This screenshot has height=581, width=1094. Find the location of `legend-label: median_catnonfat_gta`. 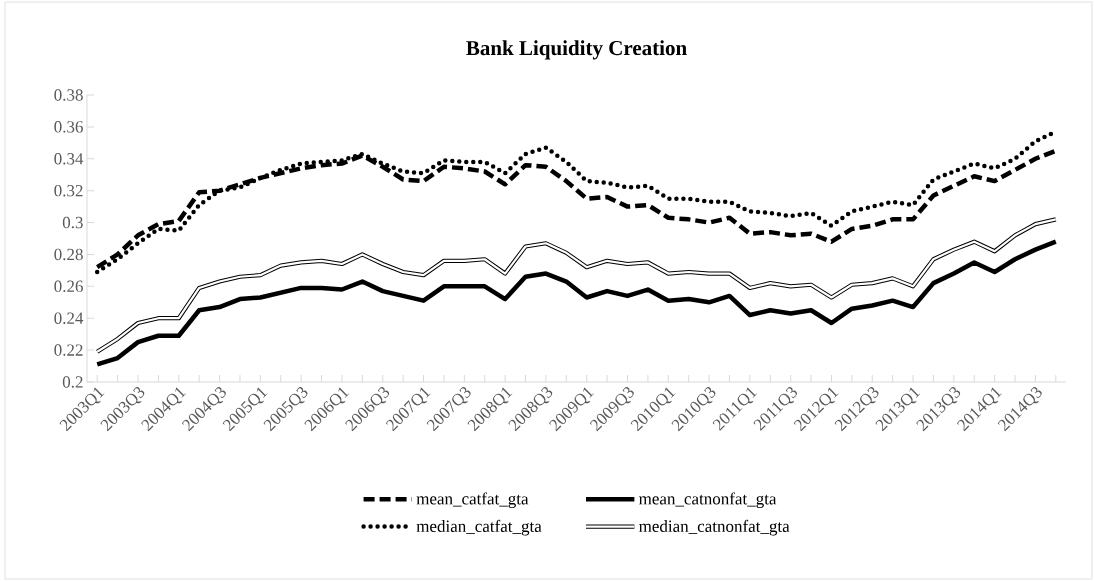

legend-label: median_catnonfat_gta is located at coordinates (714, 527).